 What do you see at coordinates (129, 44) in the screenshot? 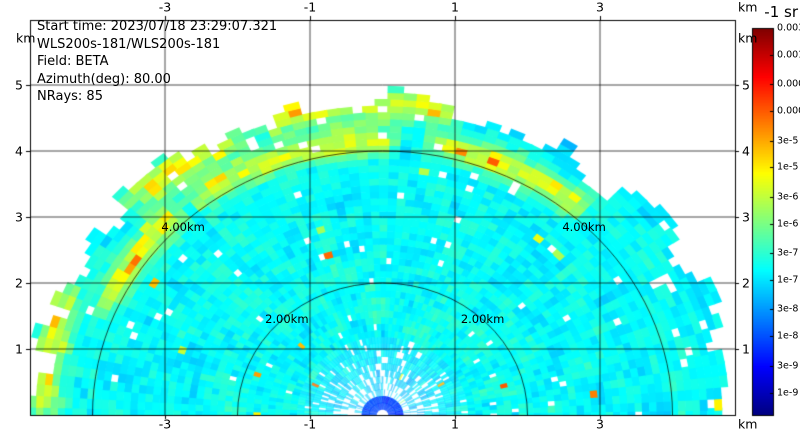
I see `system-name-label: WLS200s-181/WLS200s-181` at bounding box center [129, 44].